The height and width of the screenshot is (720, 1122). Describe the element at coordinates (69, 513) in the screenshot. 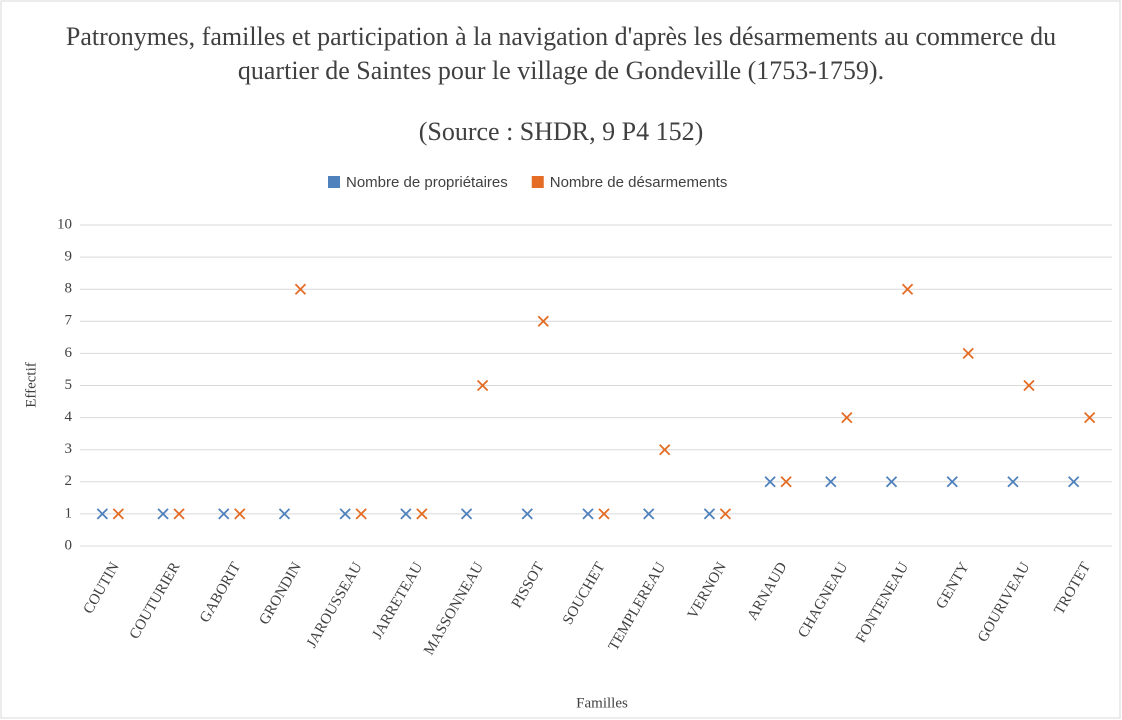

I see `y-tick-label: 1` at that location.